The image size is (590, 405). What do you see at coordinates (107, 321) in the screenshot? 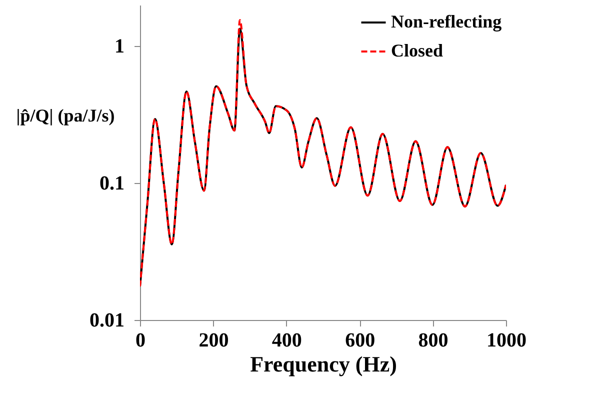
I see `y-tick-label: 0.01` at bounding box center [107, 321].